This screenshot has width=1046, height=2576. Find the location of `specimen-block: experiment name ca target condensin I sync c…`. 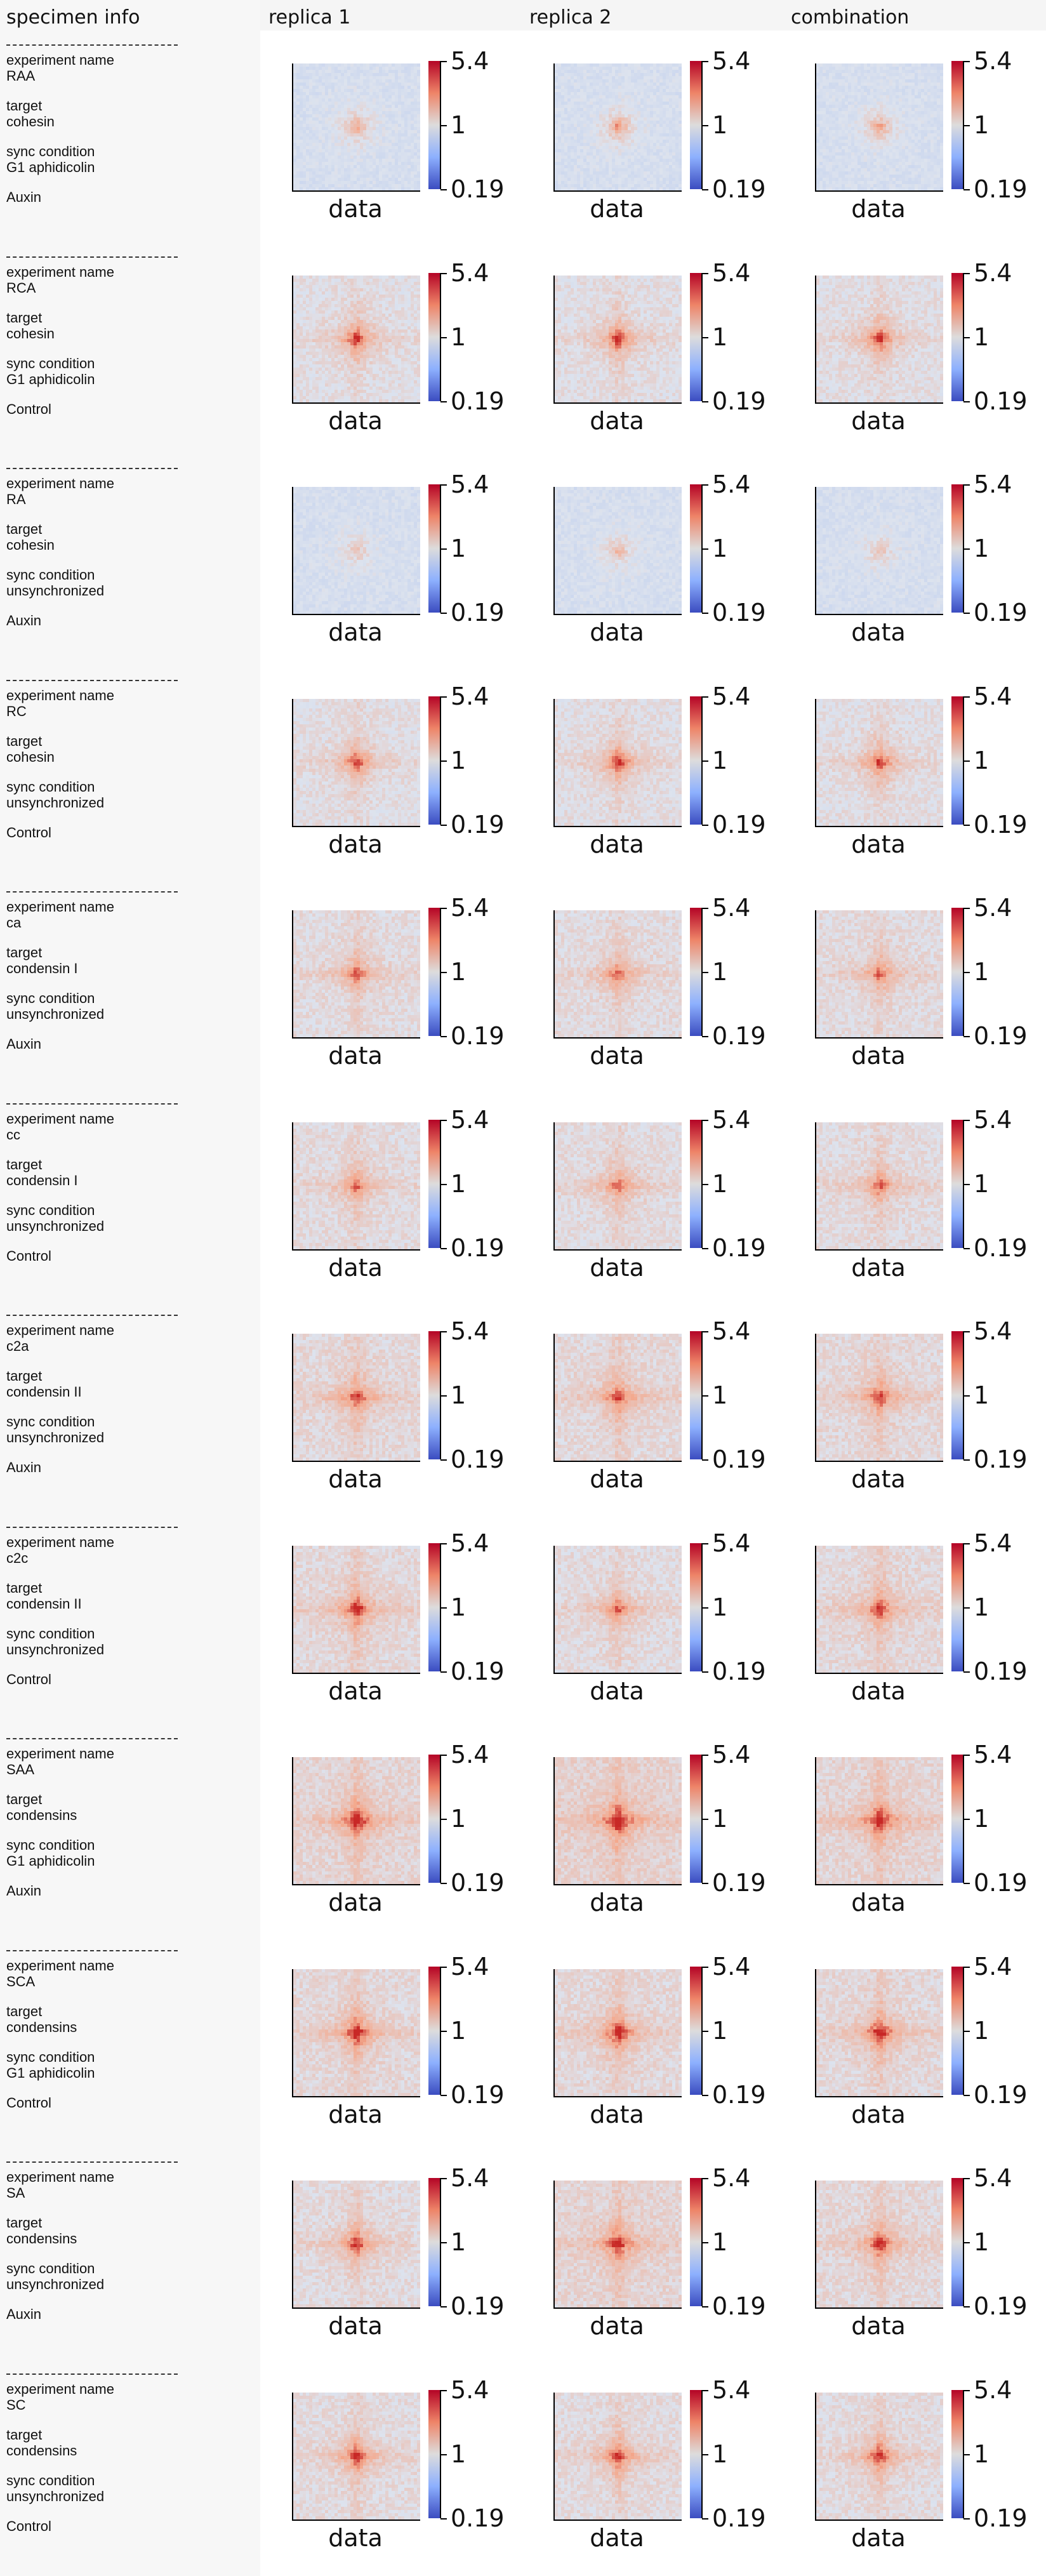

specimen-block: experiment name ca target condensin I sync c… is located at coordinates (127, 978).